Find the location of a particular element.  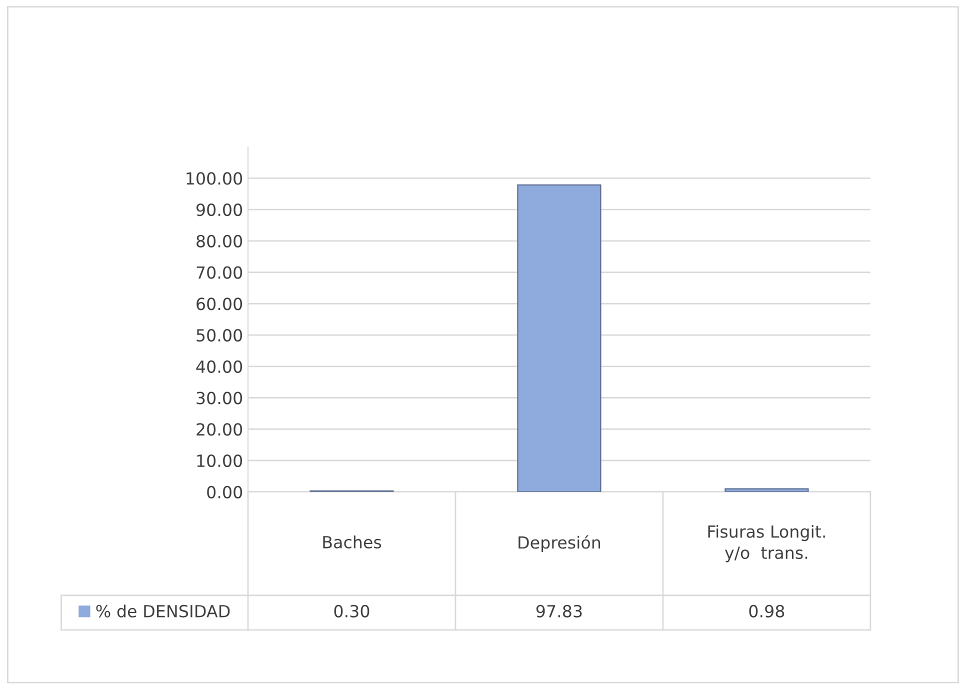

x-tick-label: Fisuras Longit. y/o trans. is located at coordinates (766, 543).